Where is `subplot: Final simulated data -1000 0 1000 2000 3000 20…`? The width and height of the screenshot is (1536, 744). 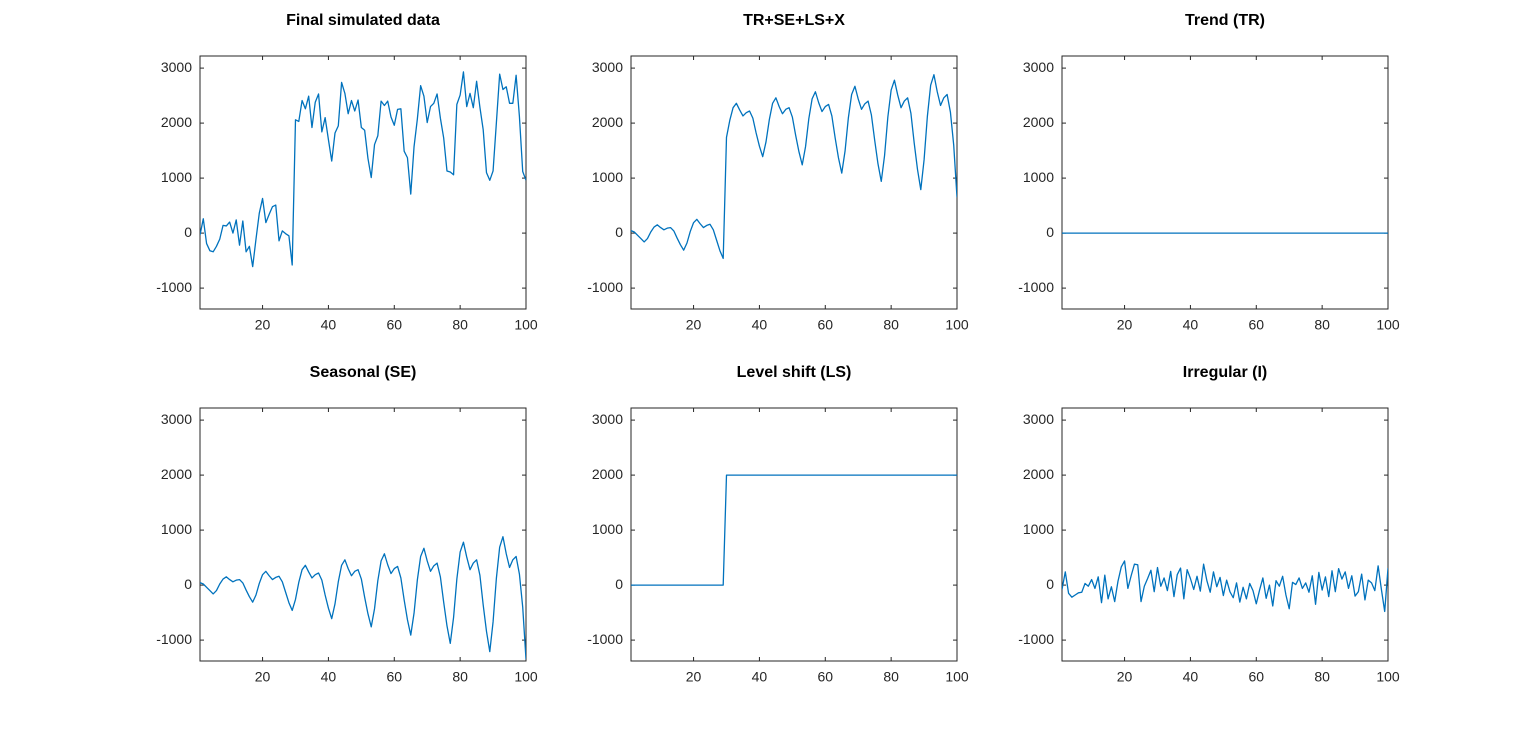
subplot: Final simulated data -1000 0 1000 2000 3000 20… is located at coordinates (347, 172).